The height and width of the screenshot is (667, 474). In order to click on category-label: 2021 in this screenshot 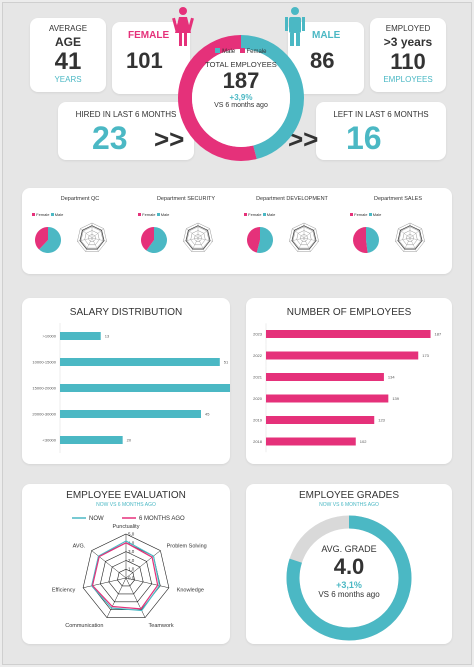, I will do `click(258, 377)`.